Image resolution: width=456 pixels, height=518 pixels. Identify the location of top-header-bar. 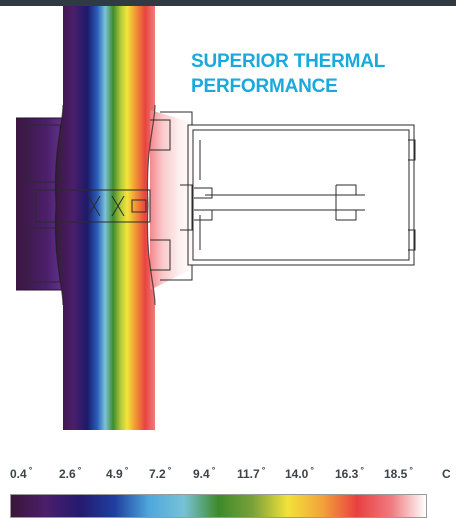
(228, 3).